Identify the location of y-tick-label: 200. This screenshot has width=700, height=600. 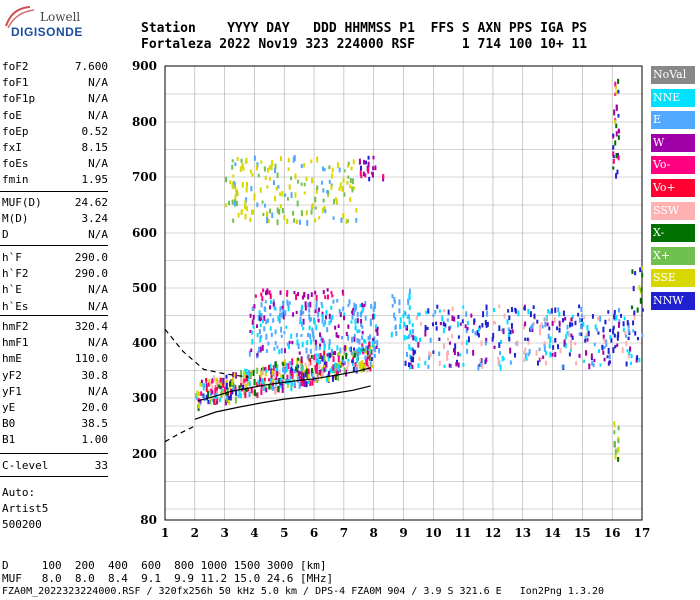
(144, 454).